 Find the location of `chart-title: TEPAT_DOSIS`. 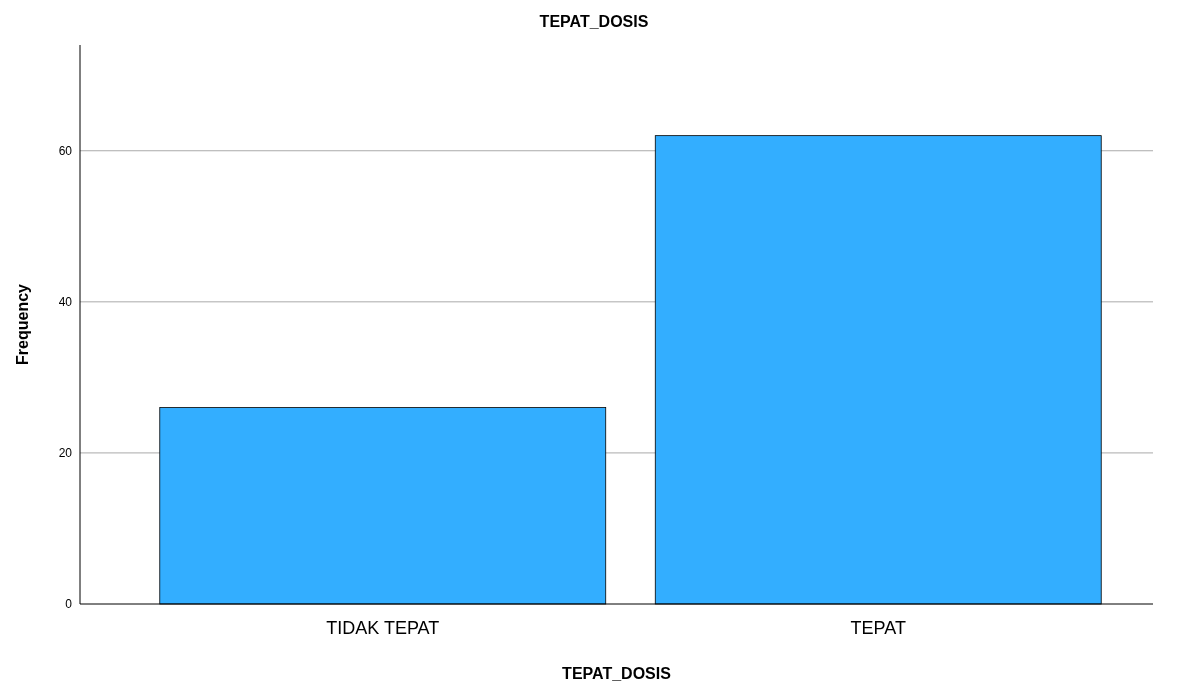

chart-title: TEPAT_DOSIS is located at coordinates (594, 21).